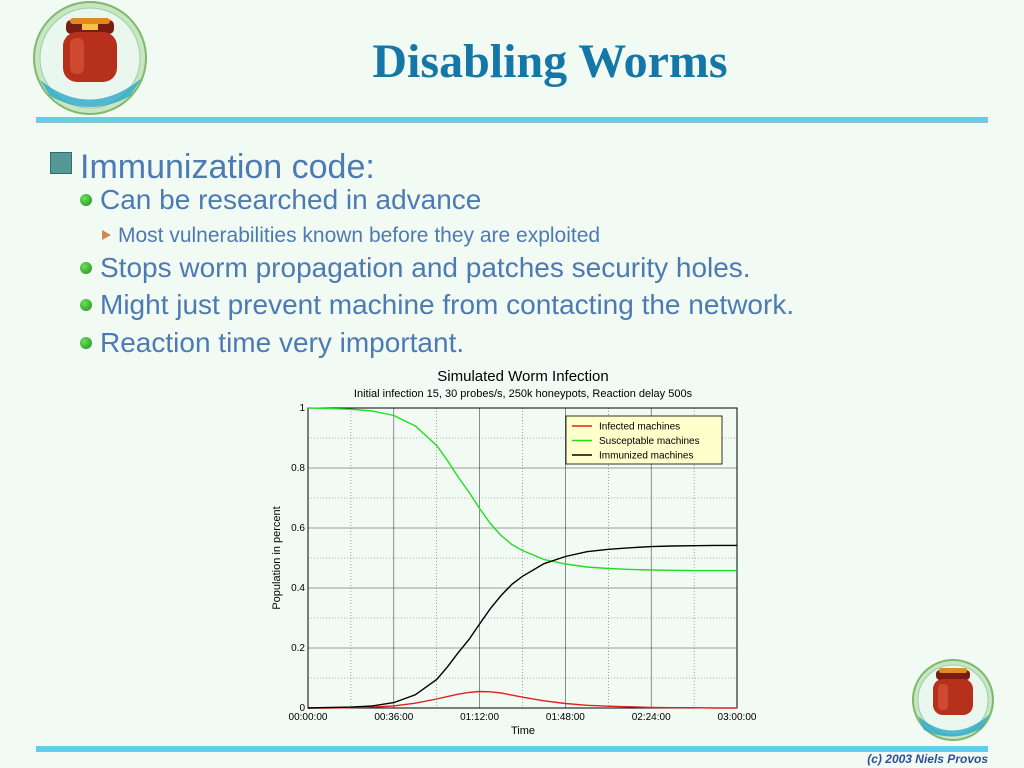 The height and width of the screenshot is (768, 1024). I want to click on footer-divider, so click(512, 749).